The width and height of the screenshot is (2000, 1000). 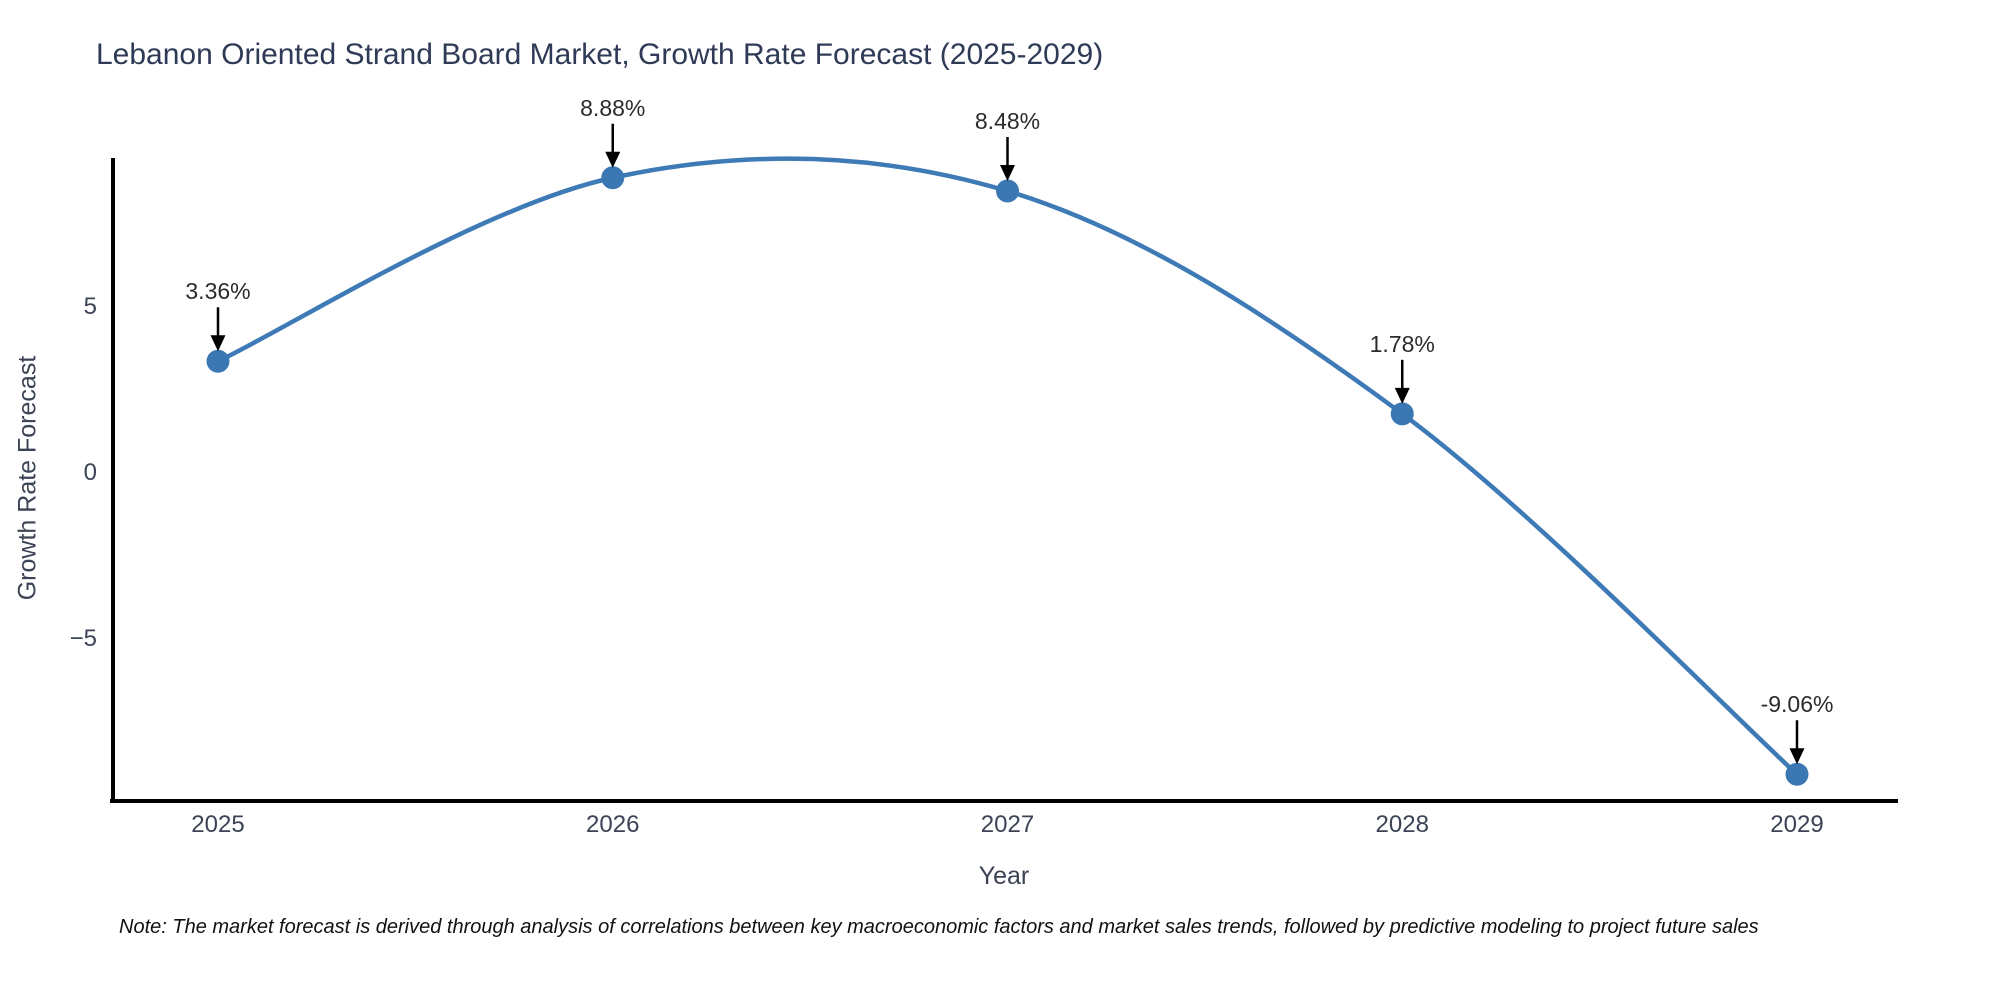 I want to click on point-value-label: -9.06%, so click(x=1797, y=704).